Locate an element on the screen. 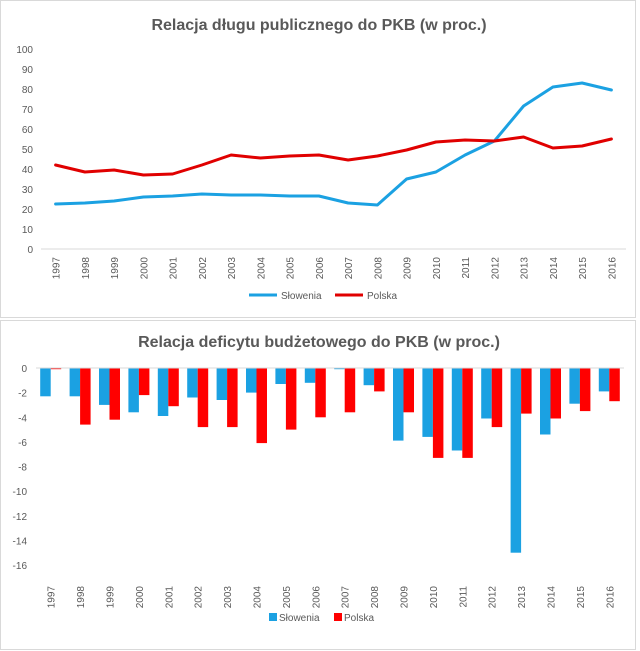 The image size is (640, 651). y-tick-label: 20 is located at coordinates (28, 210).